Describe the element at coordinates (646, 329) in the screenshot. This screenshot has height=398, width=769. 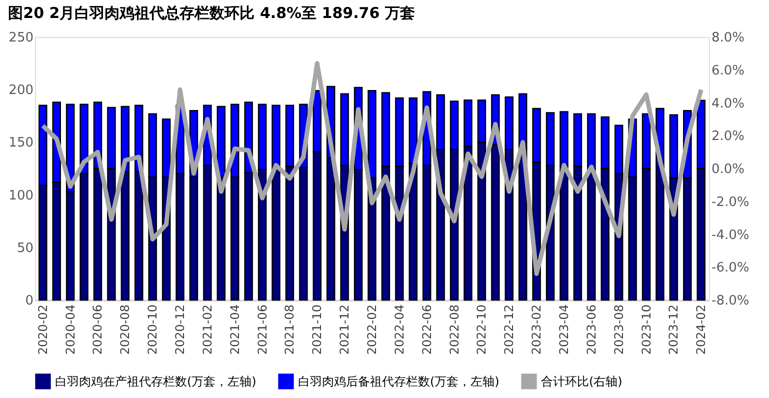
I see `x-tick-label: 2023-10` at that location.